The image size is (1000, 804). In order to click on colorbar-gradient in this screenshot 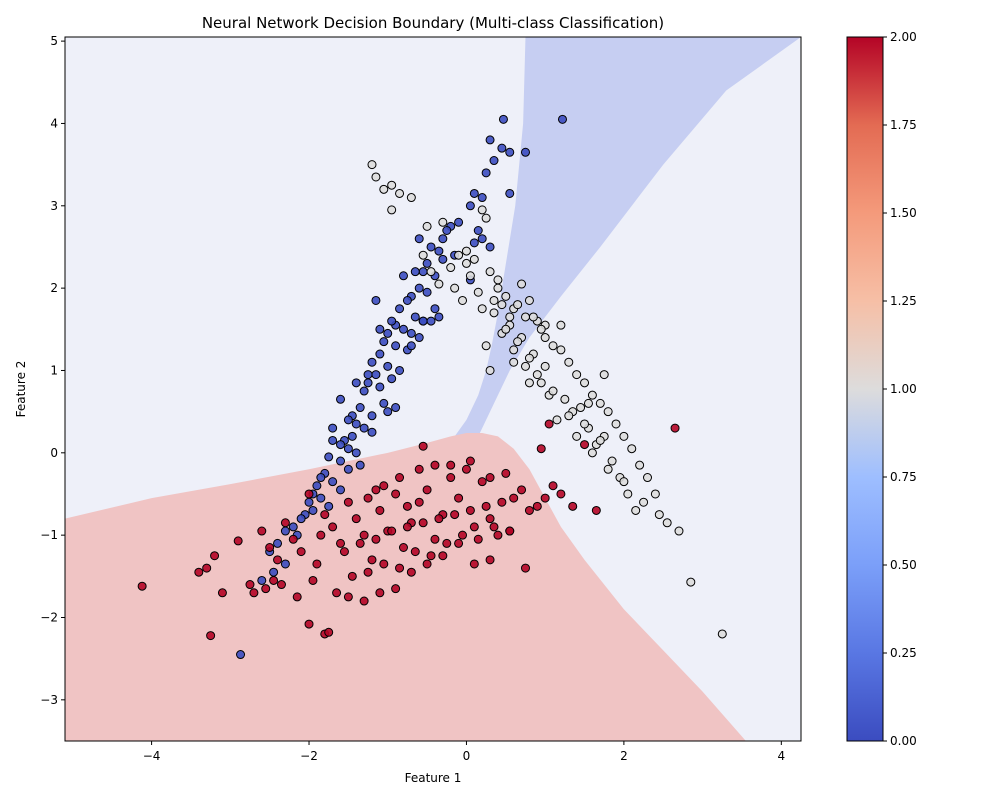, I will do `click(865, 389)`.